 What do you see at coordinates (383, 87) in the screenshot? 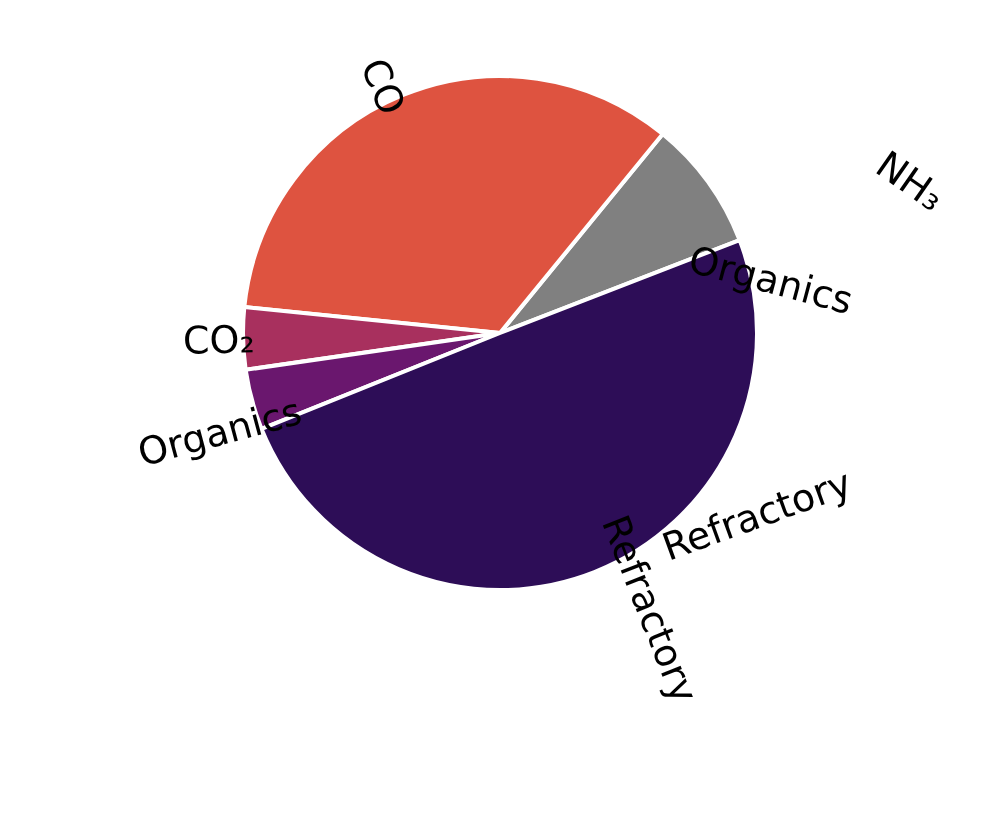
I see `slice-label: CO` at bounding box center [383, 87].